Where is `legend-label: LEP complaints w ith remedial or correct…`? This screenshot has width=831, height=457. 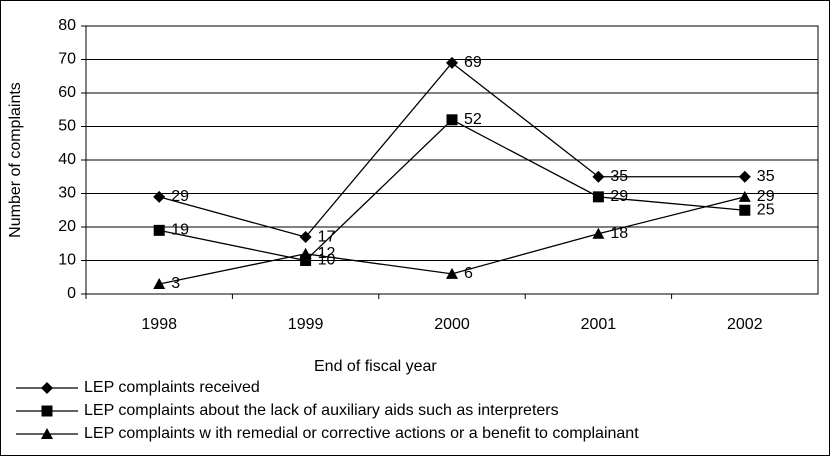
legend-label: LEP complaints w ith remedial or correct… is located at coordinates (361, 433).